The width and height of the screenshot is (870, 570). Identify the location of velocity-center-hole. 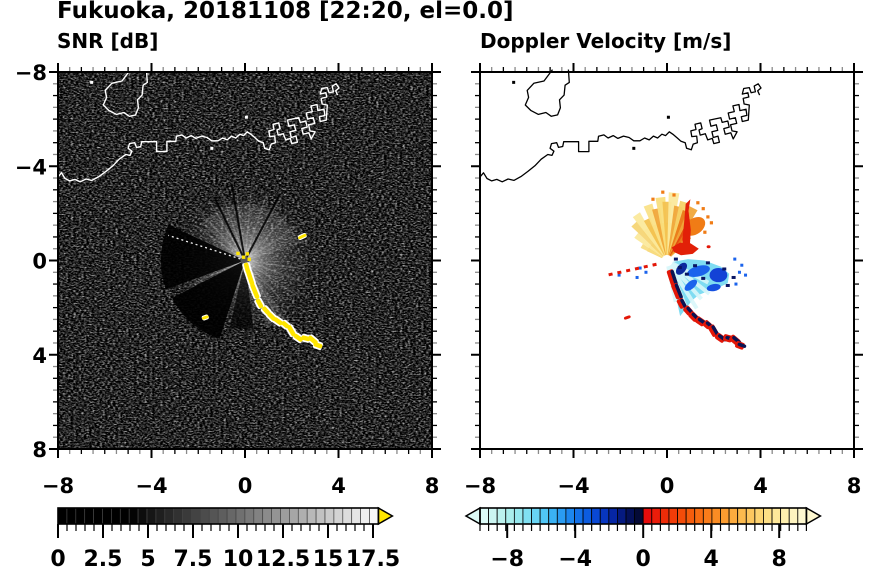
(667, 260).